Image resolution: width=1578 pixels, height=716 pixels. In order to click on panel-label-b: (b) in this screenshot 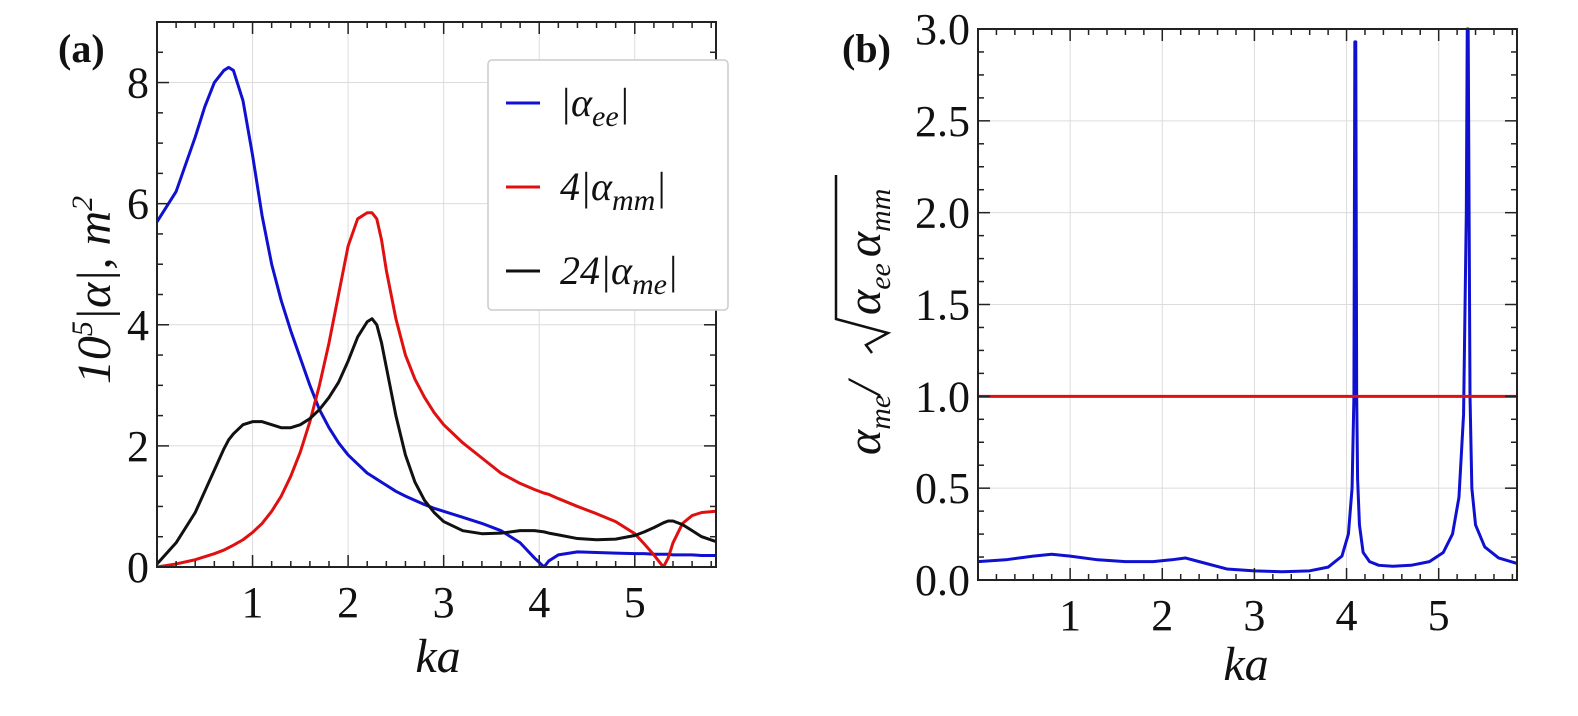, I will do `click(866, 48)`.